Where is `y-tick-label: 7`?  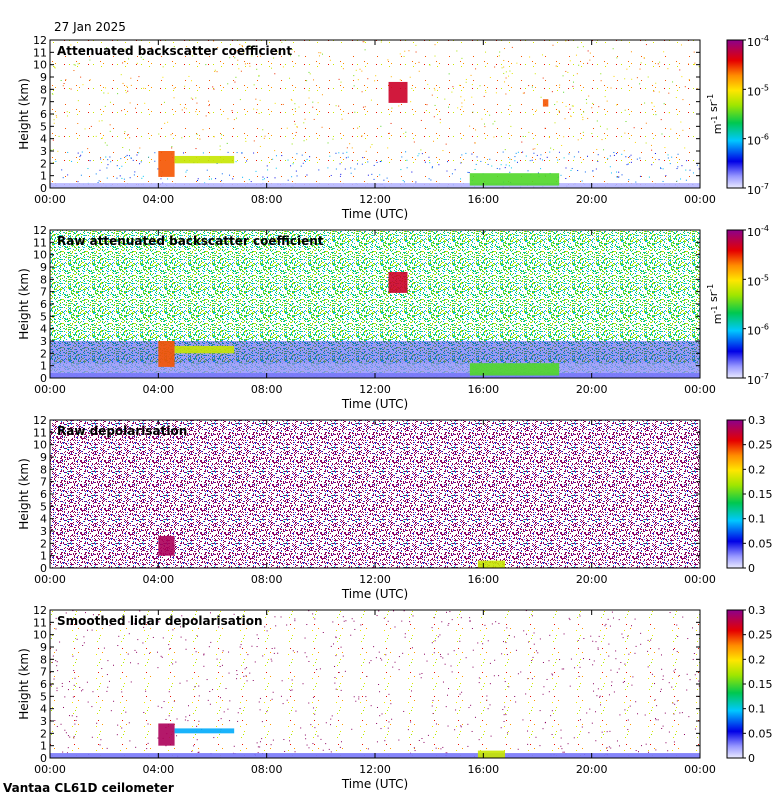
y-tick-label: 7 is located at coordinates (43, 102).